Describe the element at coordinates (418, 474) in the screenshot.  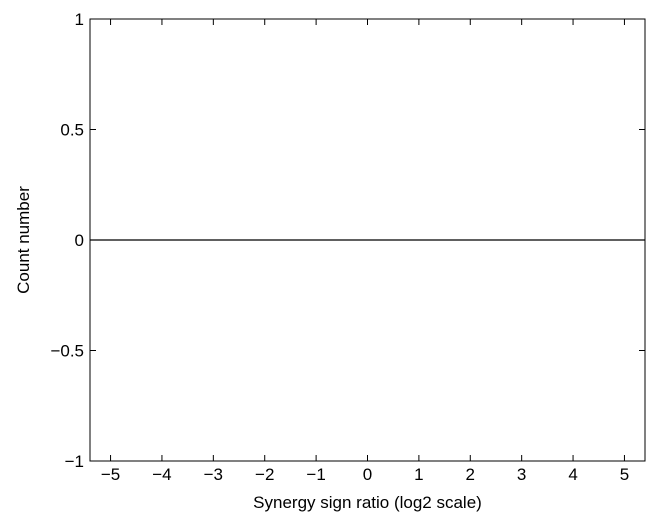
I see `x-tick-label: 1` at that location.